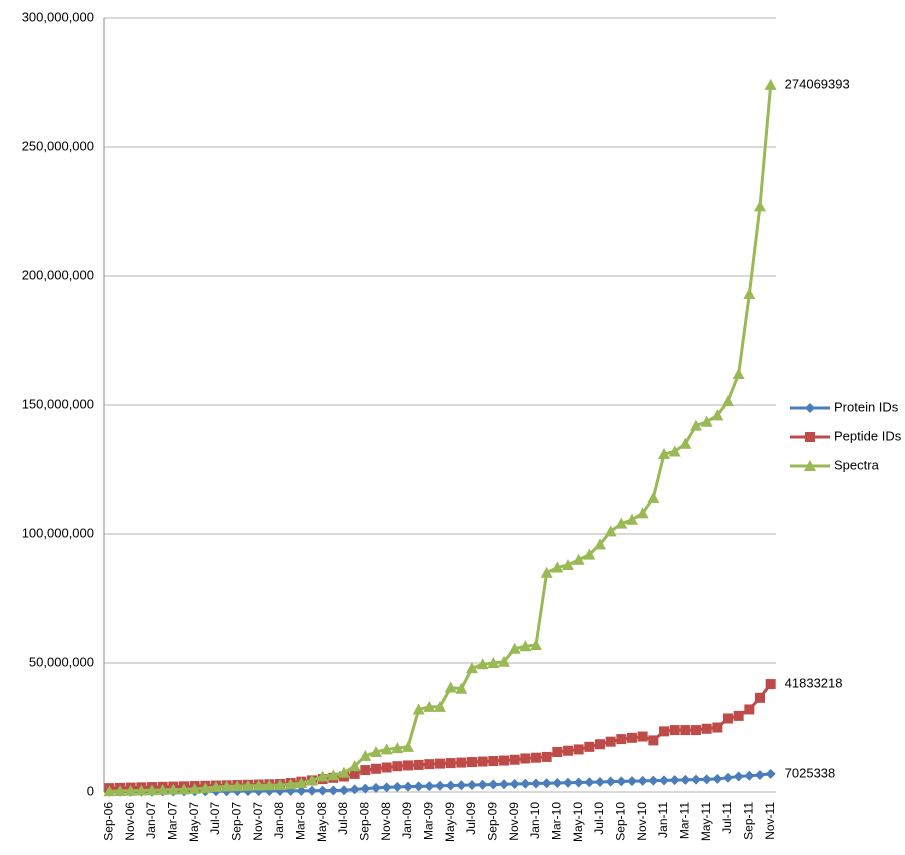 This screenshot has width=905, height=855. Describe the element at coordinates (58, 274) in the screenshot. I see `y-tick-label: 200,000,000` at that location.